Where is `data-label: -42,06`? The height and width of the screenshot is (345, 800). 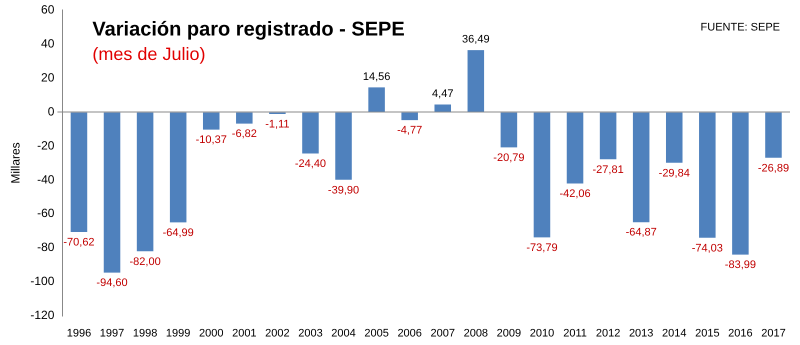 data-label: -42,06 is located at coordinates (575, 194).